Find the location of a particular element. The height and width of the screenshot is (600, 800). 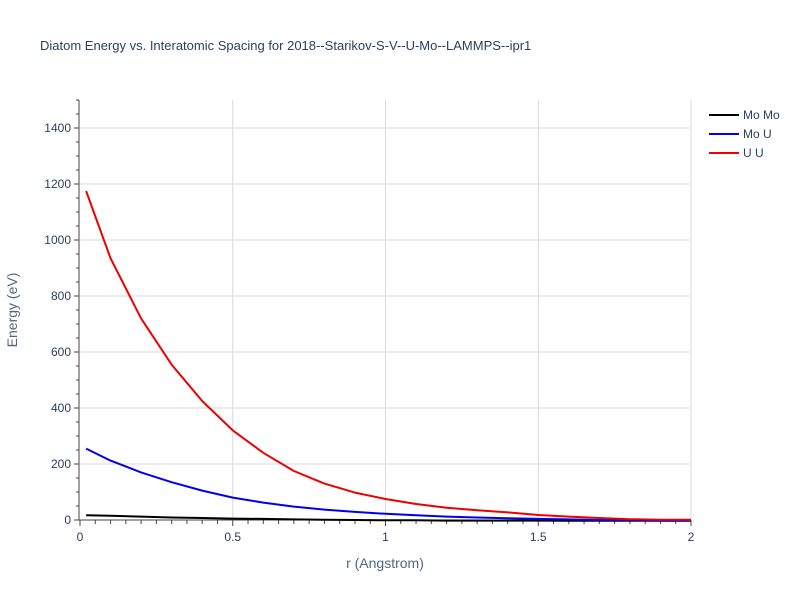

y-tick-label: 400 is located at coordinates (61, 408).